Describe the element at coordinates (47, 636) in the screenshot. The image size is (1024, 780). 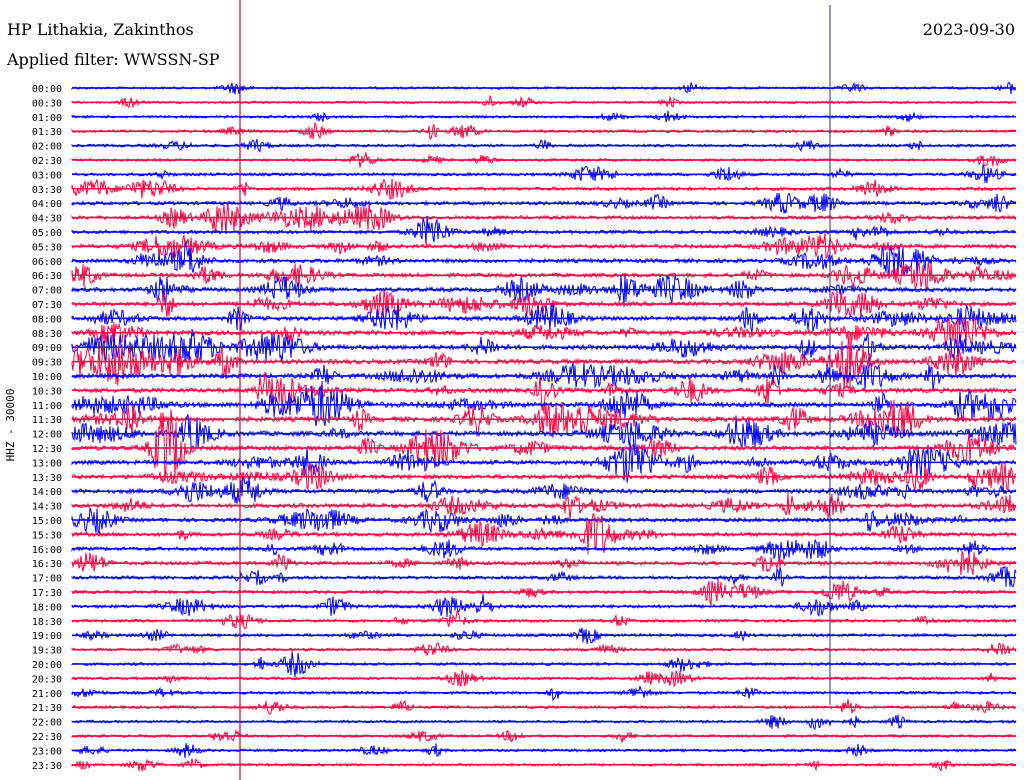
I see `row-label: 19:00` at that location.